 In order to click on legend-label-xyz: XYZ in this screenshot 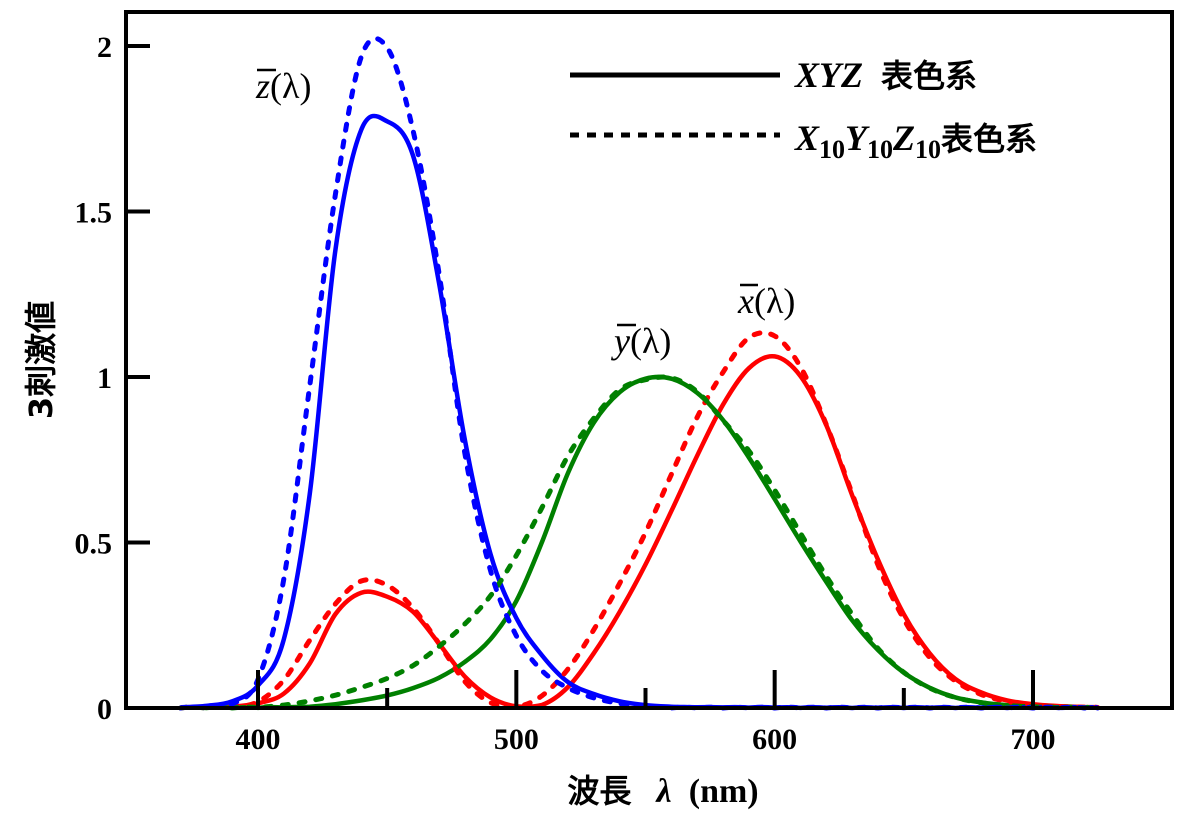, I will do `click(828, 75)`.